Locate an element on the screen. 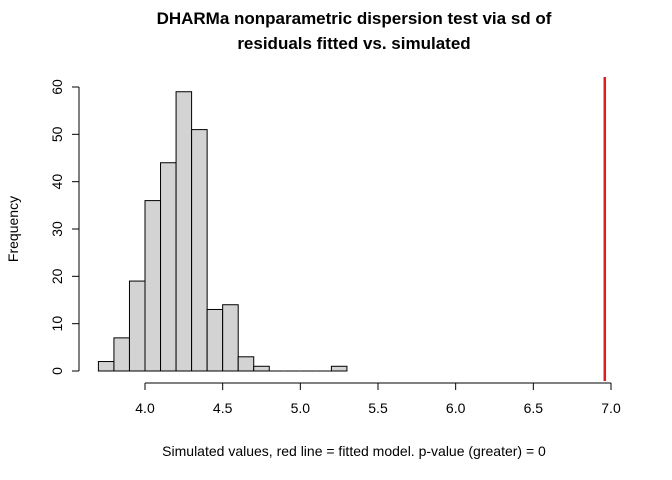 This screenshot has height=480, width=672. y-tick-label: 0 is located at coordinates (57, 371).